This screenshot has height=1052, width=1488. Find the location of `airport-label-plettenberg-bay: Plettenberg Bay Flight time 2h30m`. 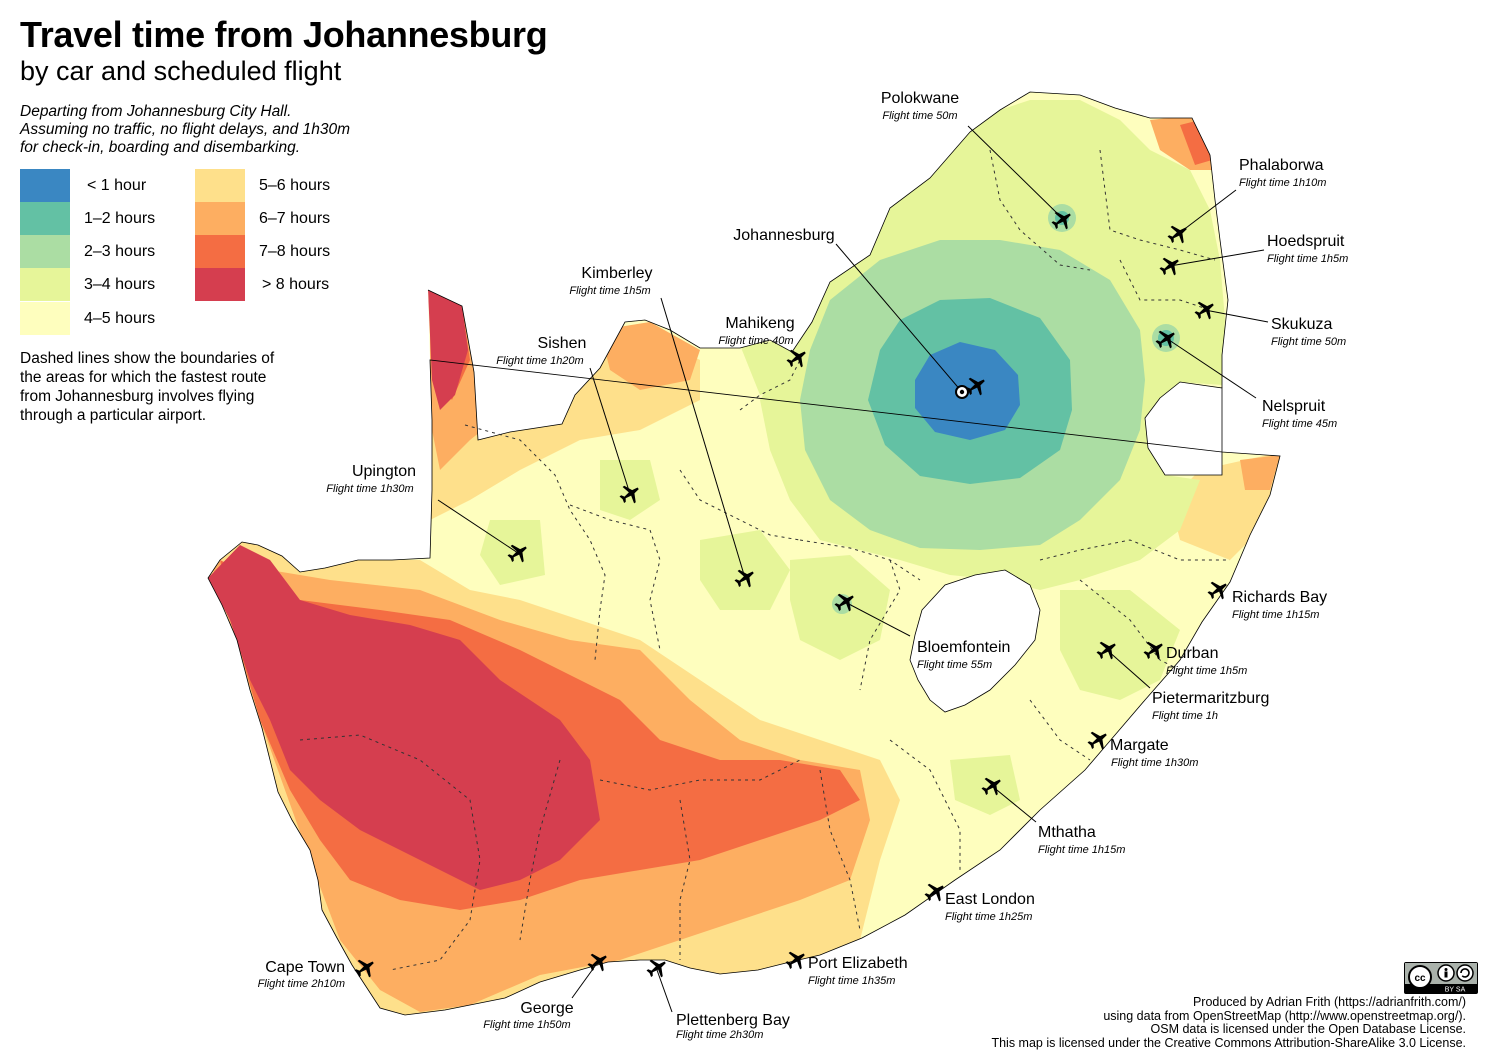

airport-label-plettenberg-bay: Plettenberg Bay Flight time 2h30m is located at coordinates (733, 1026).